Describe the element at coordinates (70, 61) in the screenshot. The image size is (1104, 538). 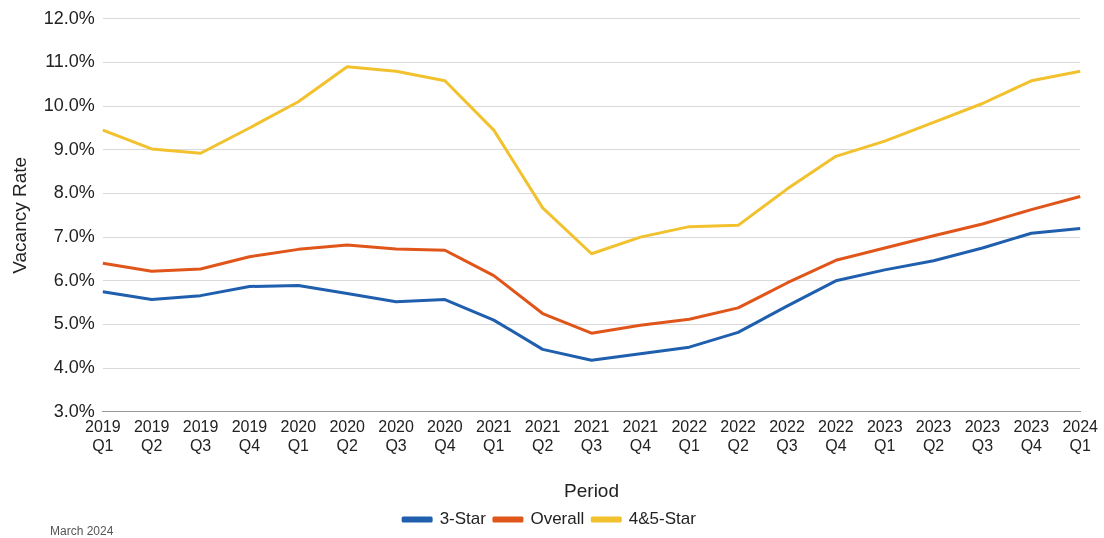
I see `y-tick-label: 11.0%` at that location.